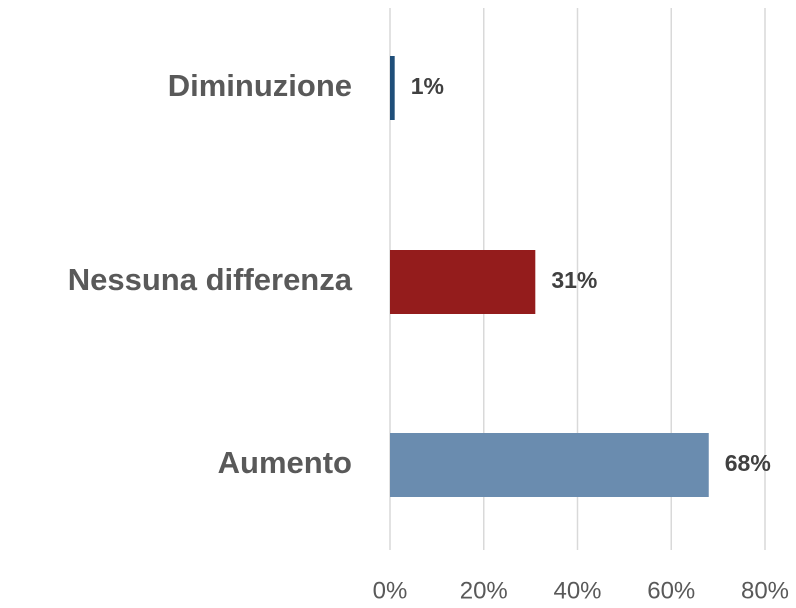 This screenshot has height=608, width=796. I want to click on x-tick-label: 40%, so click(577, 590).